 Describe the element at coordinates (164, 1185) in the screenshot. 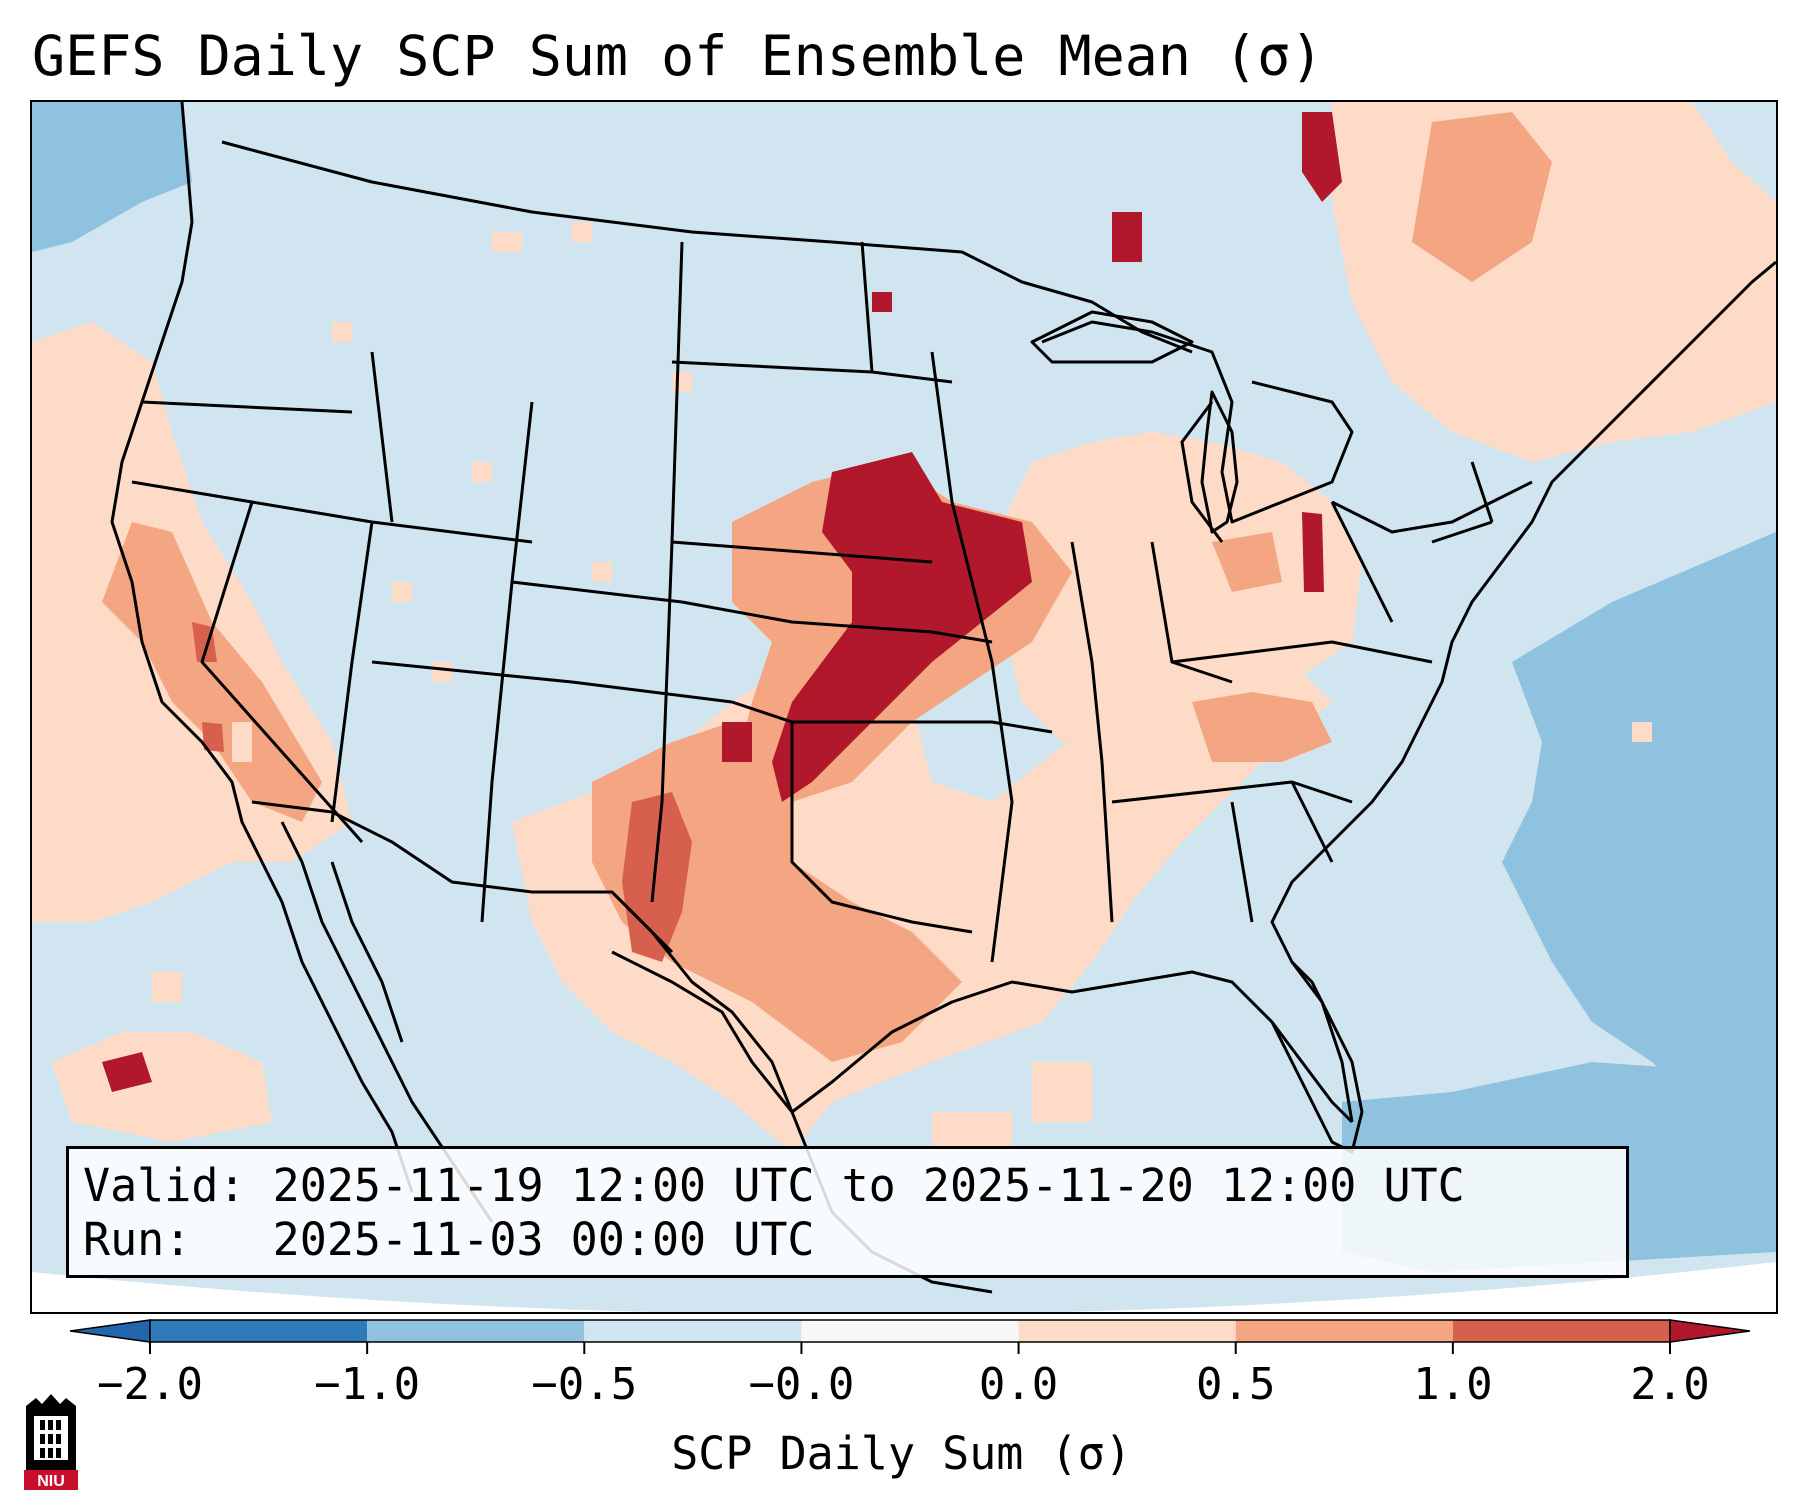

I see `valid-label: Valid:` at that location.